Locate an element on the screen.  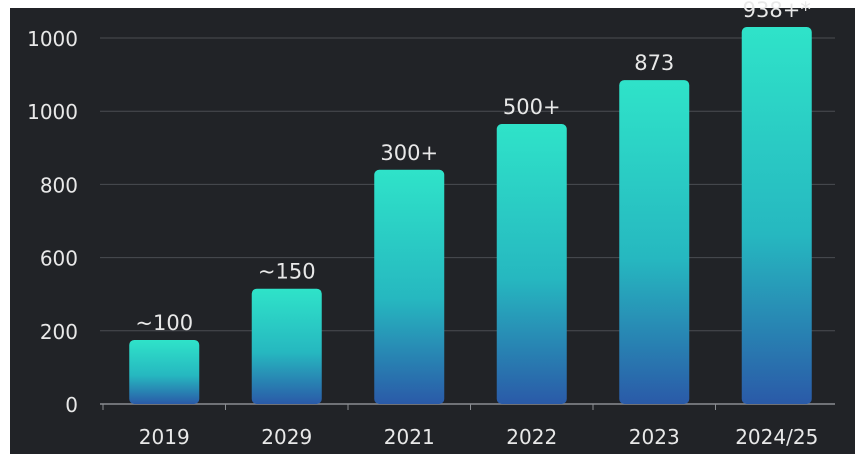
y-tick-label: 0 is located at coordinates (71, 405).